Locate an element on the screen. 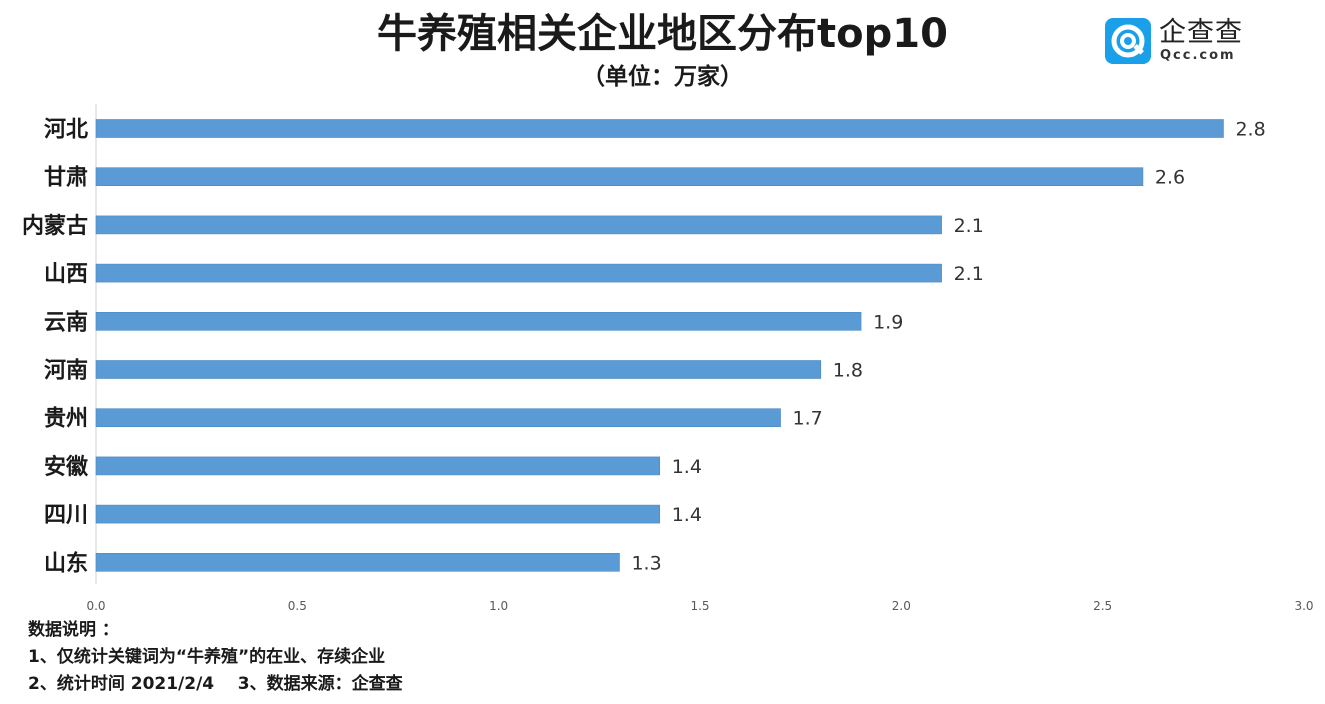 The height and width of the screenshot is (704, 1325). category-label: 河北 is located at coordinates (66, 130).